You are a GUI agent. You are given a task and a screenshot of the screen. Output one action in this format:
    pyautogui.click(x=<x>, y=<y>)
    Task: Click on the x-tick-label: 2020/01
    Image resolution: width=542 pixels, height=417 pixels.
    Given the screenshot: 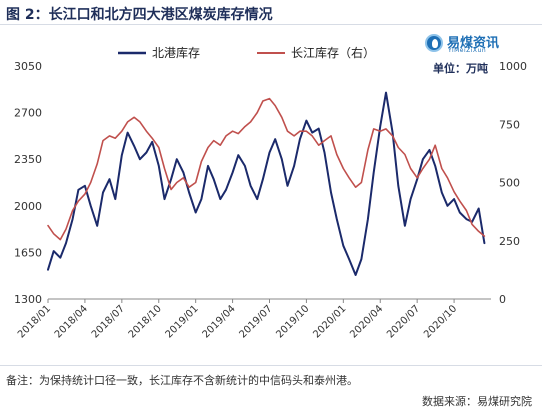 What is the action you would take?
    pyautogui.click(x=329, y=321)
    